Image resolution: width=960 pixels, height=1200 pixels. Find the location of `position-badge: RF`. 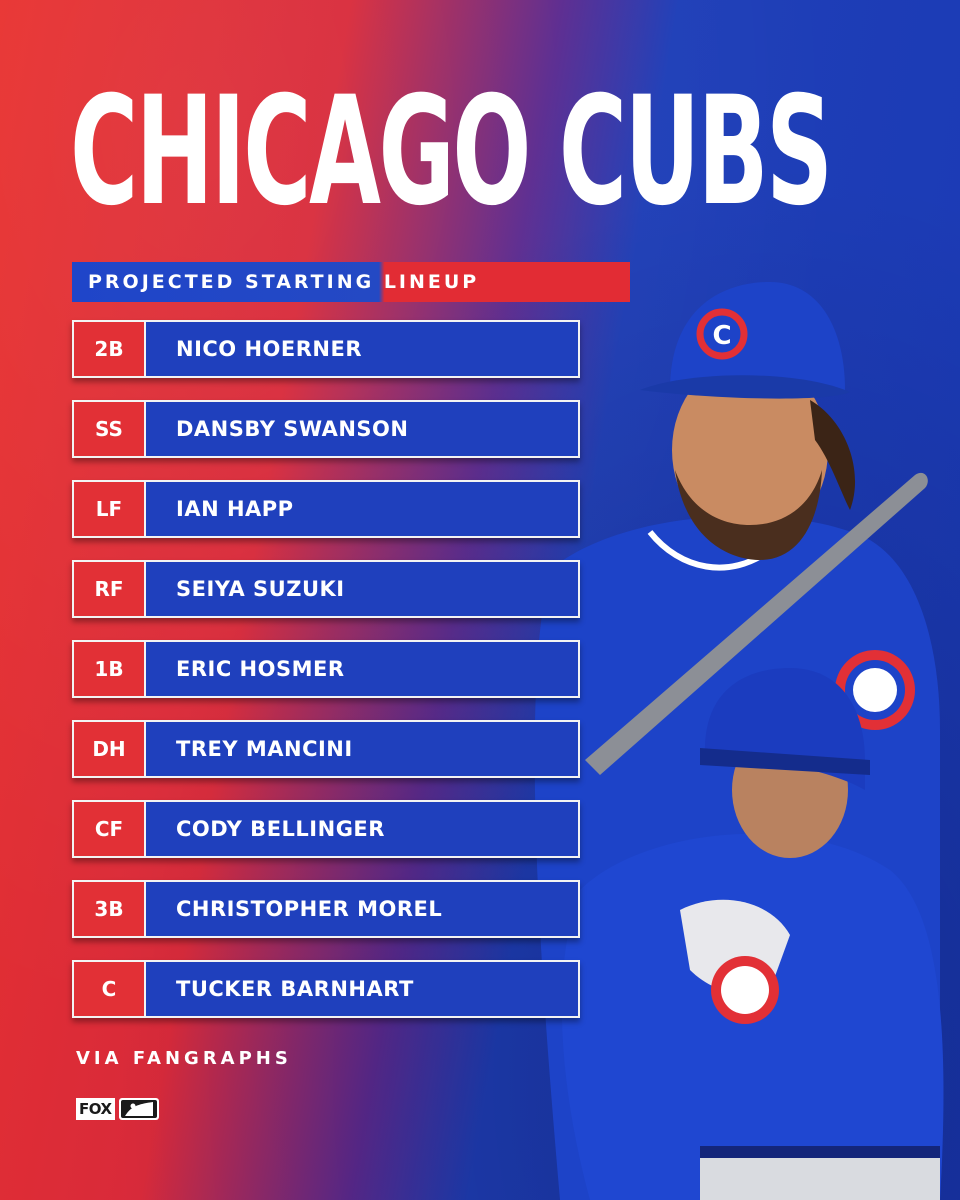

position-badge: RF is located at coordinates (109, 589).